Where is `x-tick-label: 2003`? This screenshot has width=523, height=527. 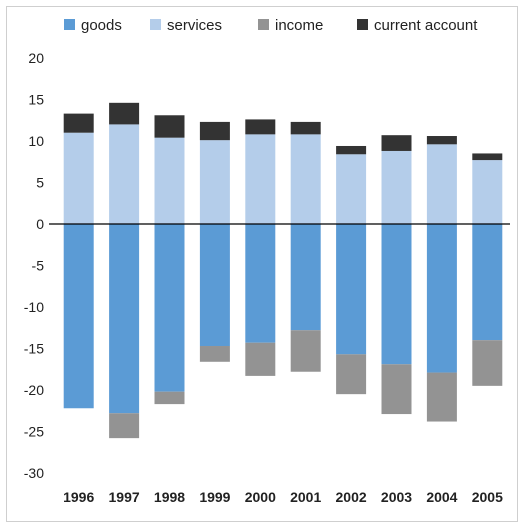 x-tick-label: 2003 is located at coordinates (396, 497).